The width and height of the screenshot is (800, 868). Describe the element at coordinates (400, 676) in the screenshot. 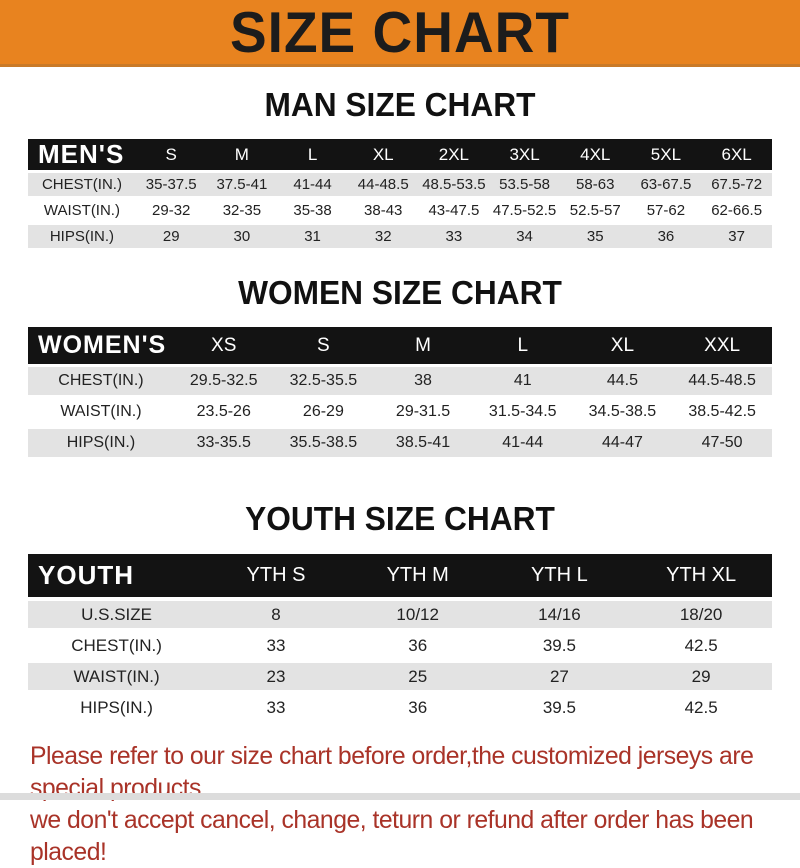

I see `table-row: WAIST(IN.) 23 25 27 29` at that location.